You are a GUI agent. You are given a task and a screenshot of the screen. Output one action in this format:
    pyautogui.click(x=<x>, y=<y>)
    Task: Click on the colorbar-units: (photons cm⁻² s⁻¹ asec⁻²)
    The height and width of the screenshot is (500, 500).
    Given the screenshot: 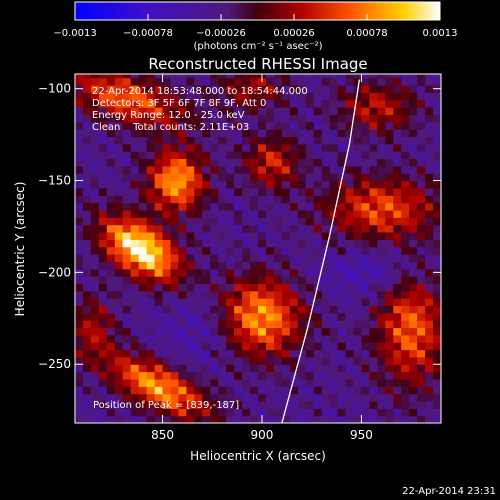 What is the action you would take?
    pyautogui.click(x=257, y=46)
    